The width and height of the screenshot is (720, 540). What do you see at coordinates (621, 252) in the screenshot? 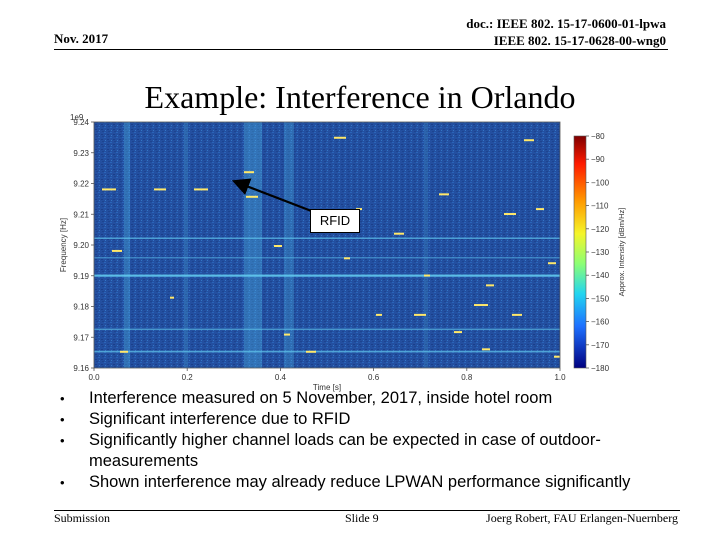
I see `colorbar-label: Approx. Intensity [dBm/Hz]` at bounding box center [621, 252].